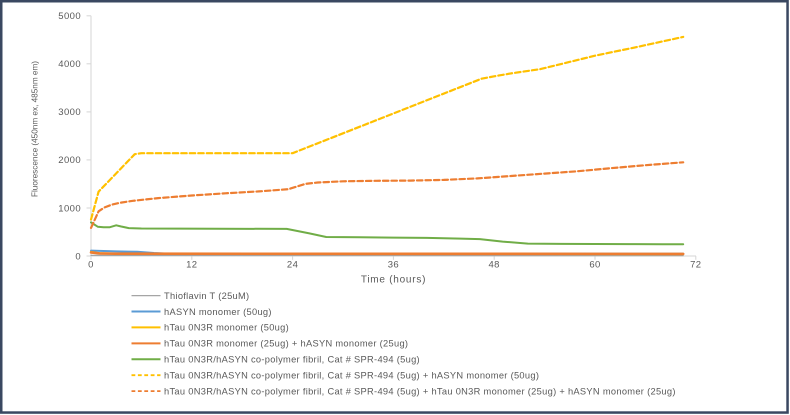 This screenshot has height=415, width=790. I want to click on svg-text: 1000, so click(69, 208).